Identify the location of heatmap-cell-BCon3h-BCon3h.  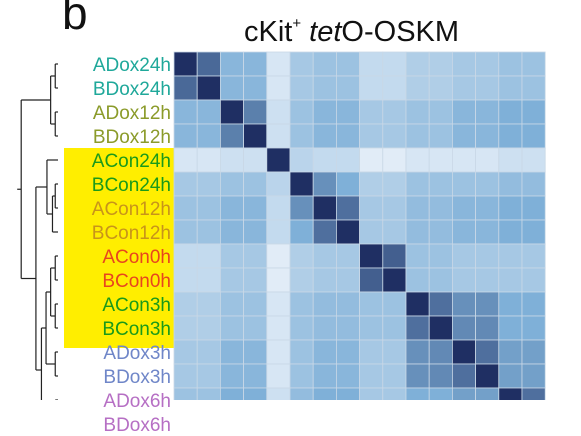
(440, 328).